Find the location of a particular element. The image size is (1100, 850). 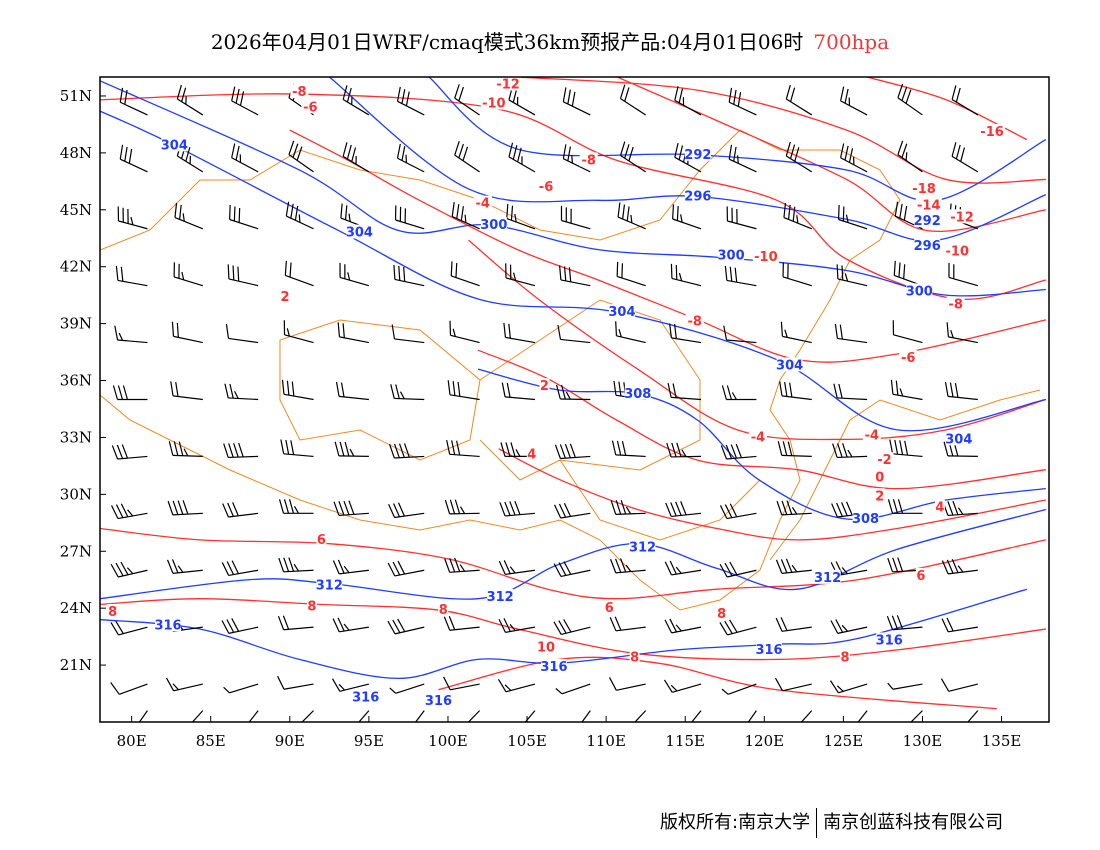

x-tick-label: 100E is located at coordinates (448, 741).